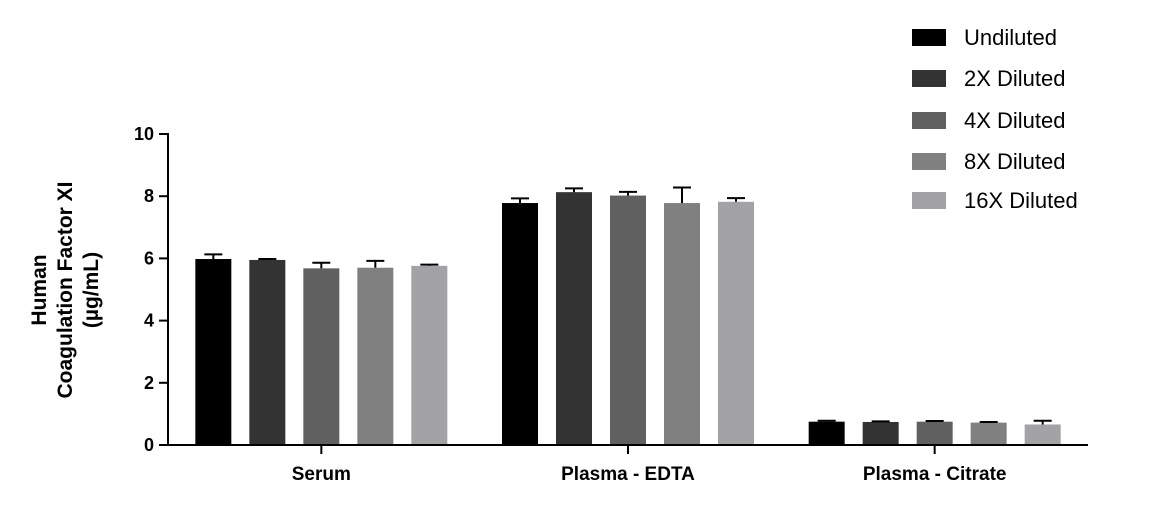  I want to click on y-tick-label: 2, so click(149, 383).